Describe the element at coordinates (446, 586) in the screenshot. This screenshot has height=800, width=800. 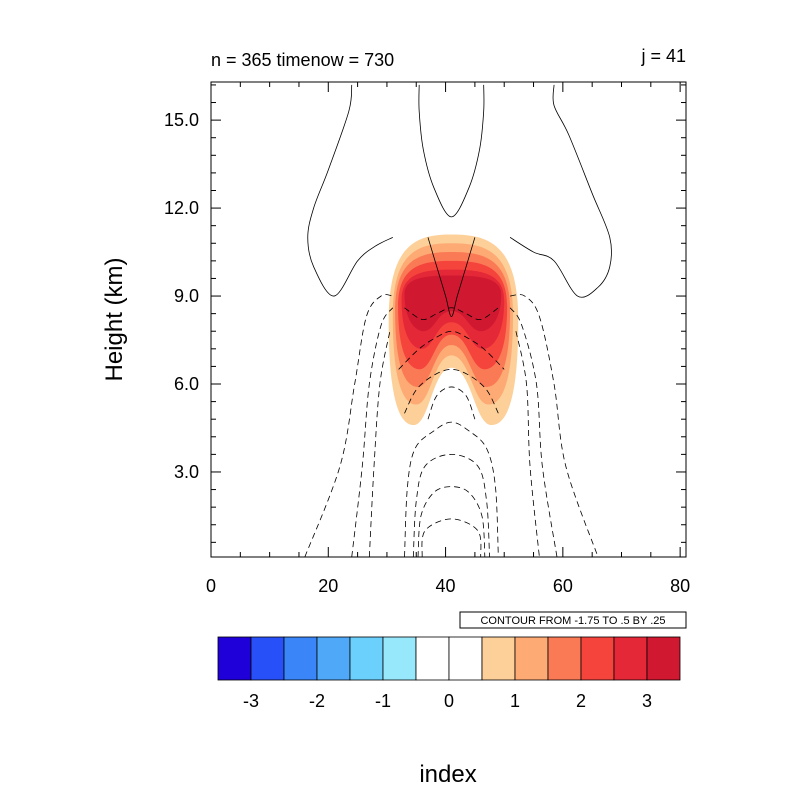
I see `x-tick-label: 40` at that location.